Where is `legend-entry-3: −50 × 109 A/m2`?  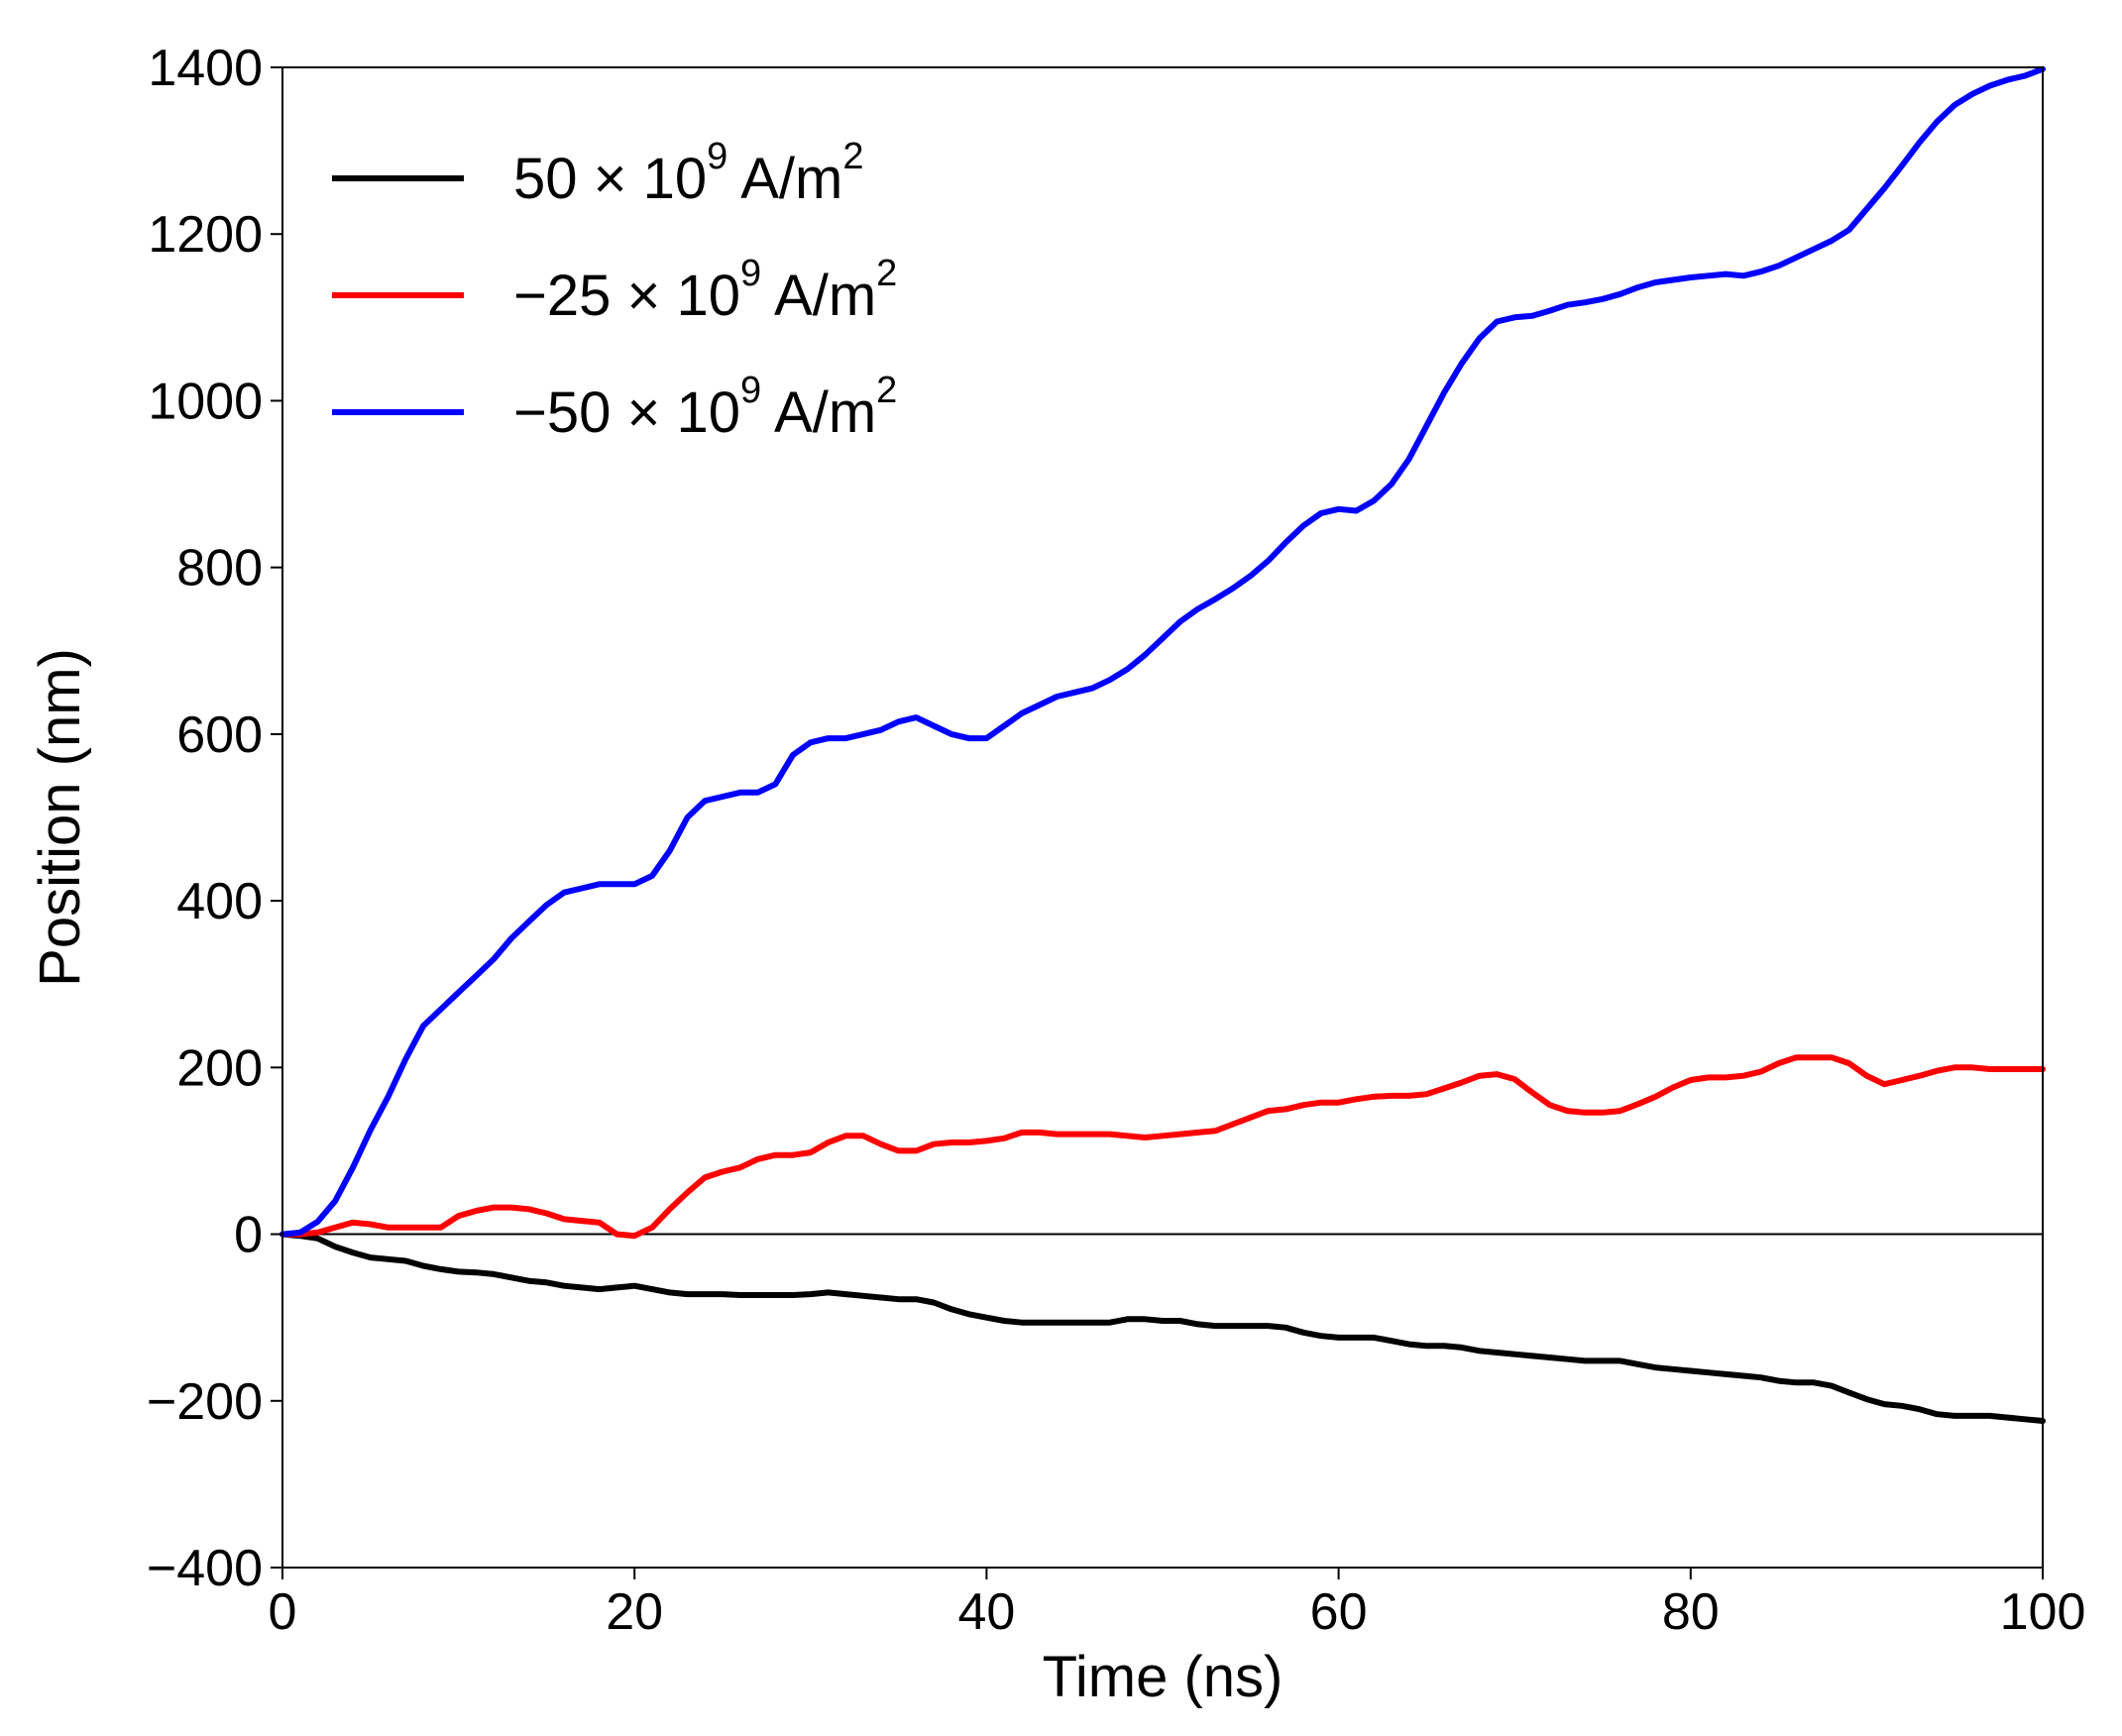 legend-entry-3: −50 × 109 A/m2 is located at coordinates (615, 407).